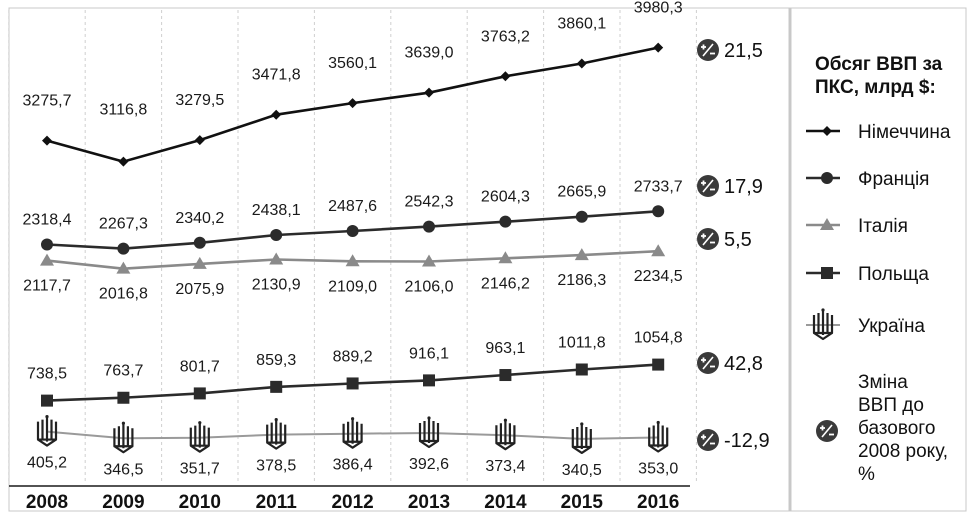 This screenshot has width=975, height=524. What do you see at coordinates (658, 8) in the screenshot?
I see `data-label: 3980,3` at bounding box center [658, 8].